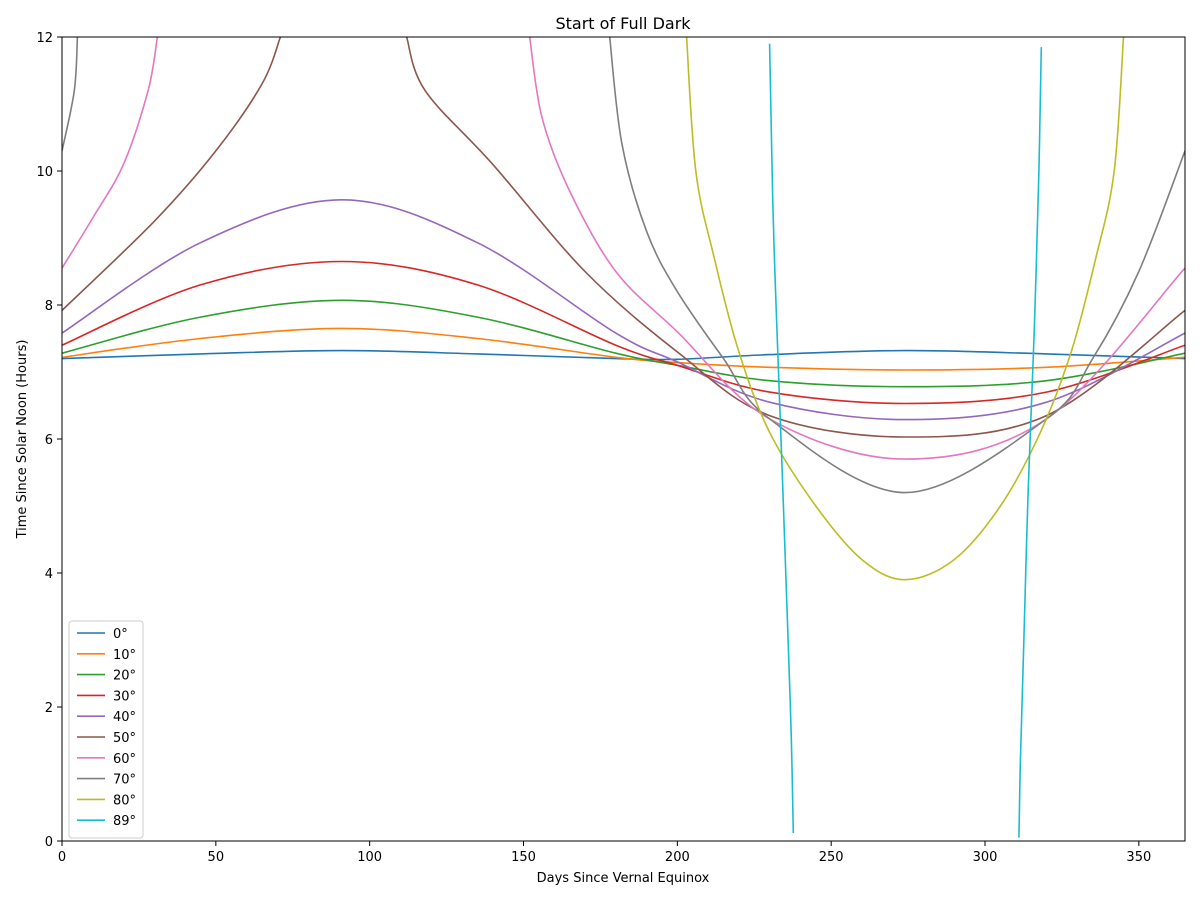 The image size is (1200, 900). Describe the element at coordinates (623, 23) in the screenshot. I see `chart-title: Start of Full Dark` at that location.